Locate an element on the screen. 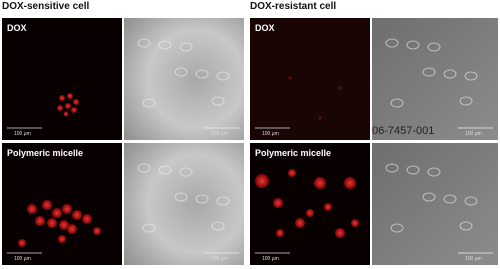 Image resolution: width=500 pixels, height=269 pixels. column-heading: DOX-sensitive cell is located at coordinates (45, 6).